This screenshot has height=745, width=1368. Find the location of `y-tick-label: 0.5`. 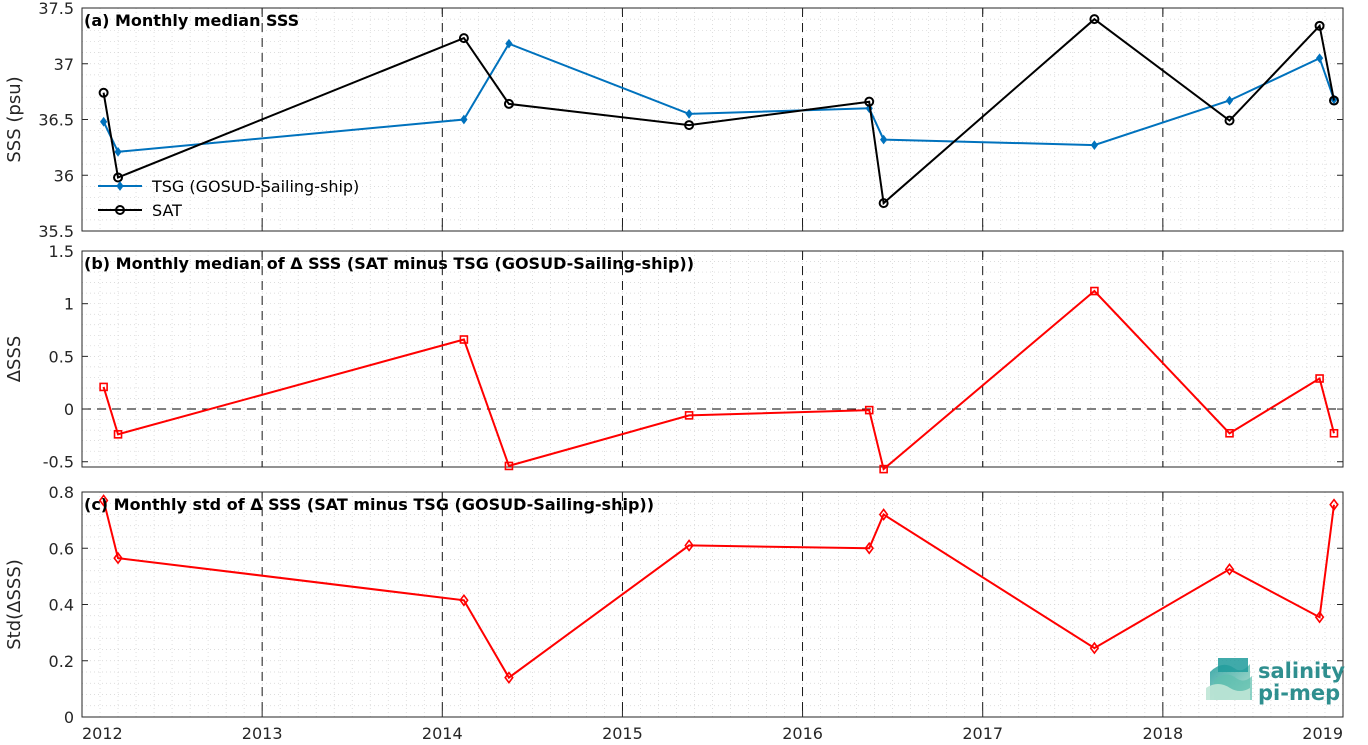

y-tick-label: 0.5 is located at coordinates (61, 356).